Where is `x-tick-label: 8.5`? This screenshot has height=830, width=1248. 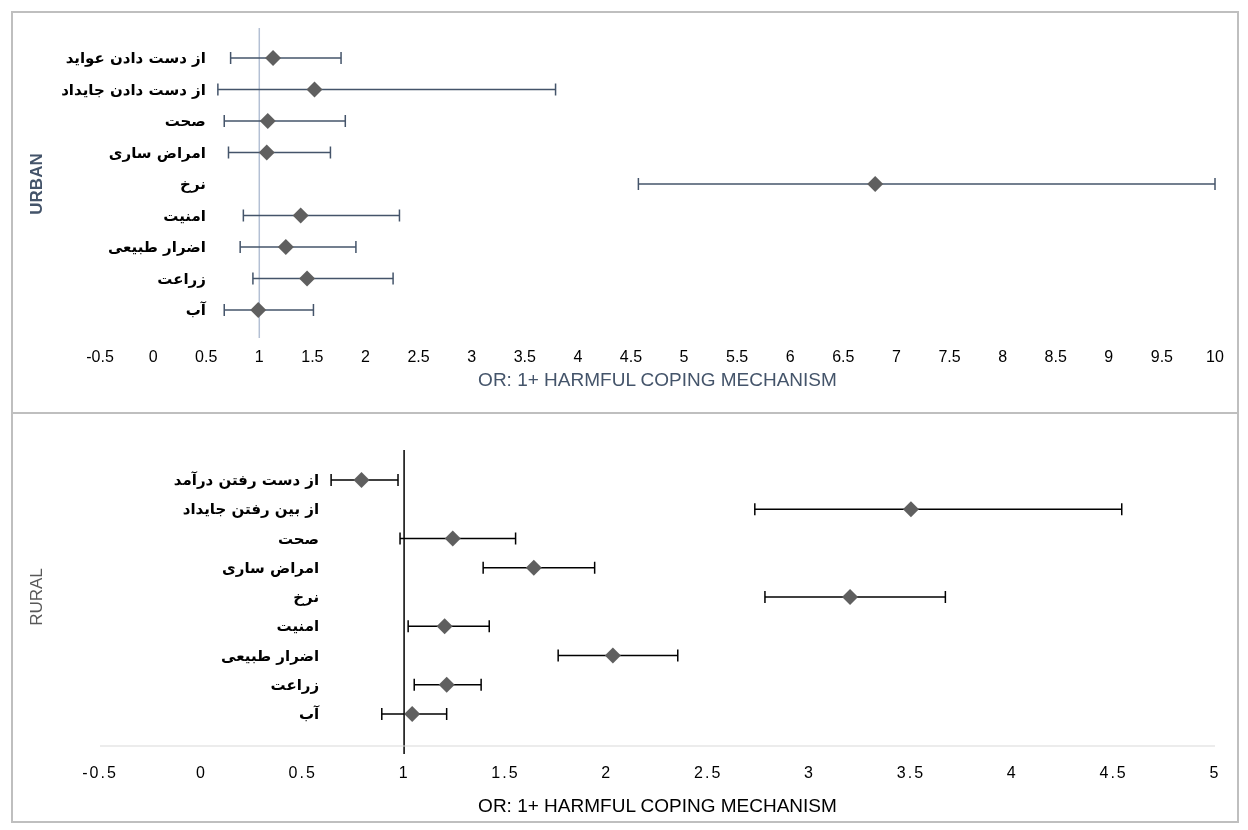
x-tick-label: 8.5 is located at coordinates (1055, 356).